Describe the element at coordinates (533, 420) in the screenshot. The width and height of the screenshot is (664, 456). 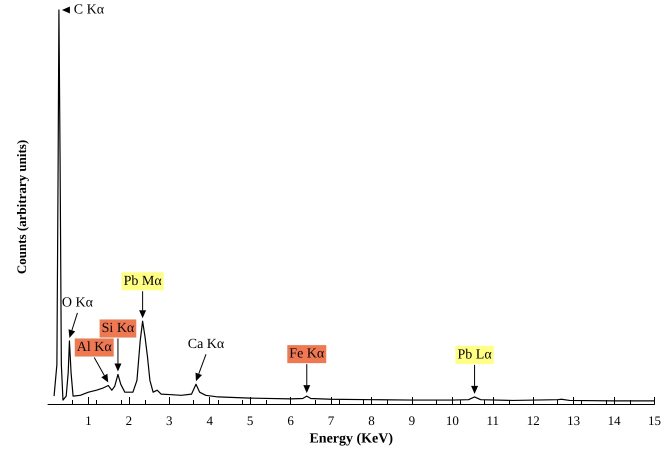
I see `x-tick-label: 12` at that location.